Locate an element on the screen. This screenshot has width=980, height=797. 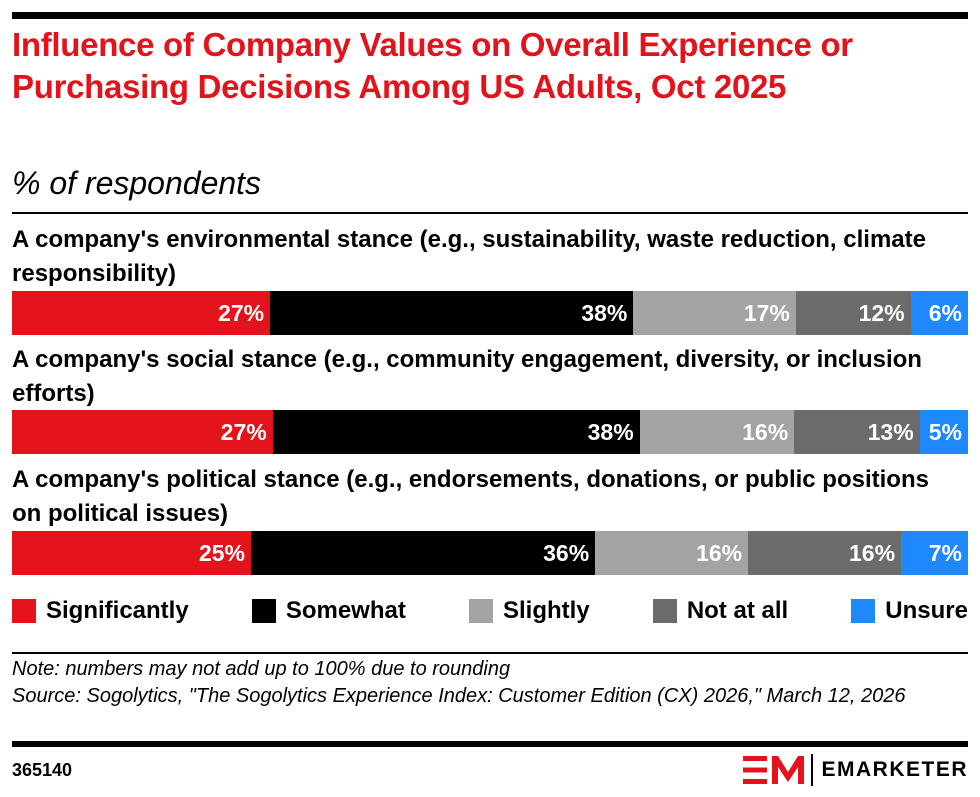
bar-row: 27% 38% 17% 12% 6% is located at coordinates (490, 313).